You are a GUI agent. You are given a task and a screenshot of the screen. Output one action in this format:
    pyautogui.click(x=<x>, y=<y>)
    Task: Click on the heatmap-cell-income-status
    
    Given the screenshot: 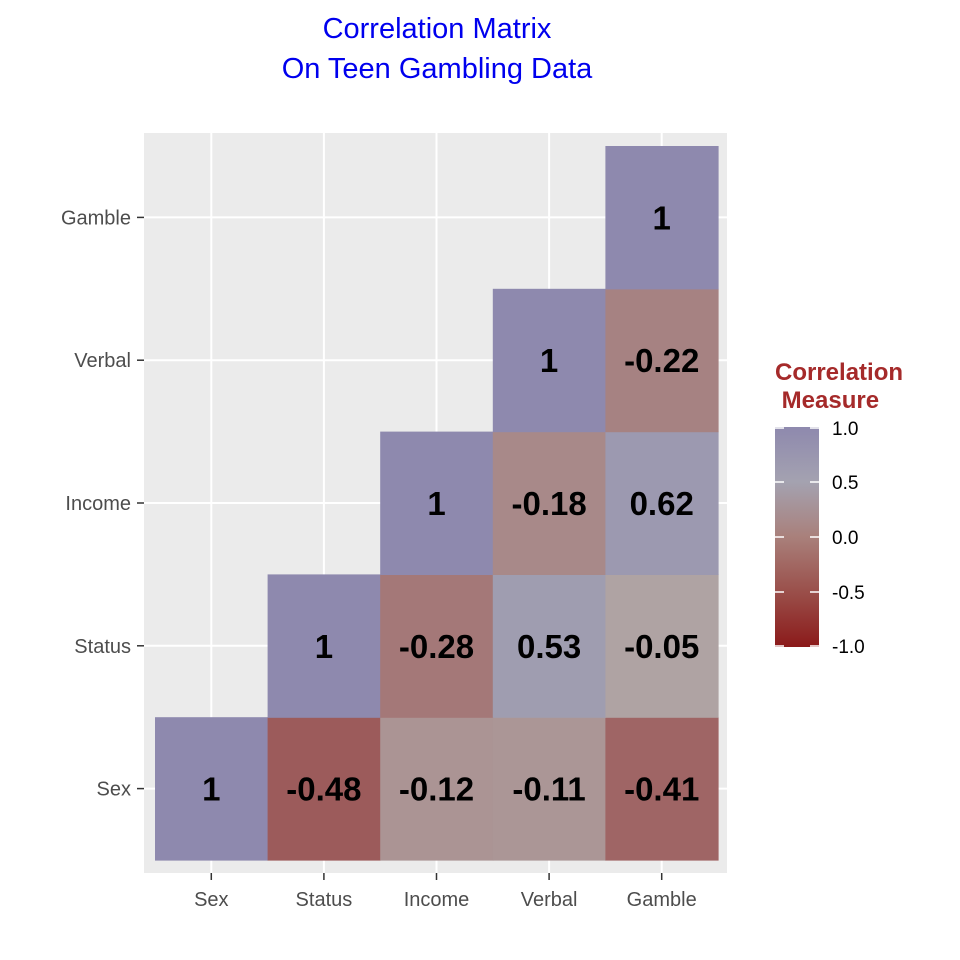 What is the action you would take?
    pyautogui.click(x=437, y=646)
    